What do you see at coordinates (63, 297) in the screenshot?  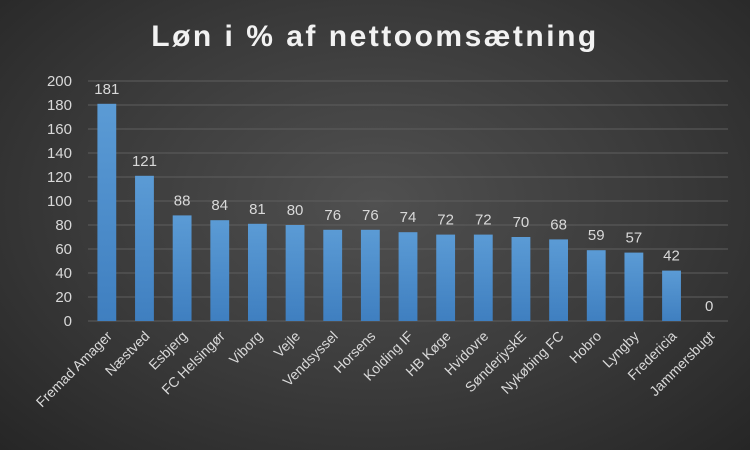 I see `y-tick-label: 20` at bounding box center [63, 297].